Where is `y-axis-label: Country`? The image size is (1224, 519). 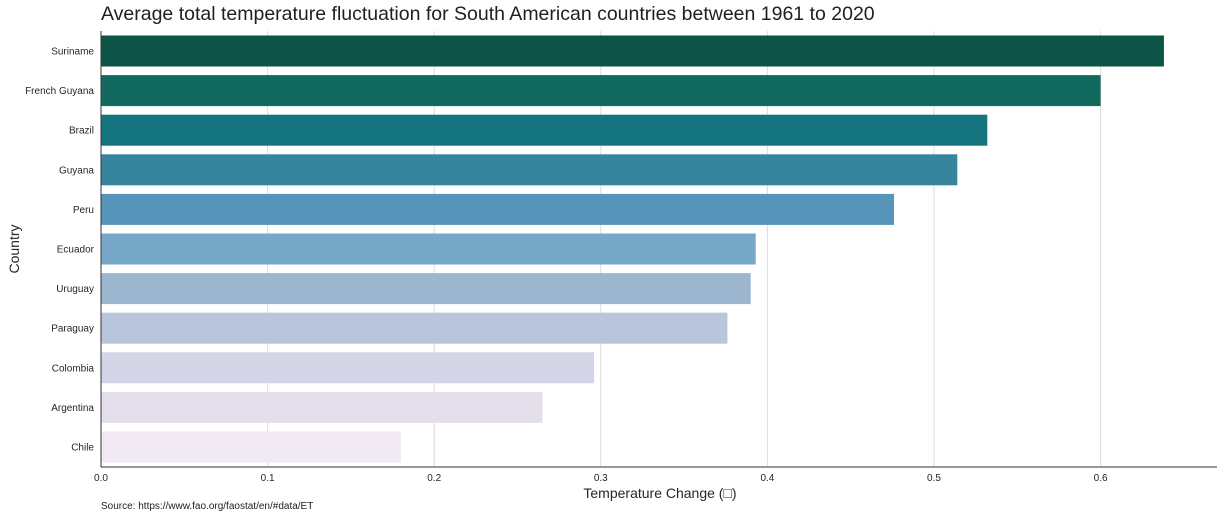
y-axis-label: Country is located at coordinates (14, 248).